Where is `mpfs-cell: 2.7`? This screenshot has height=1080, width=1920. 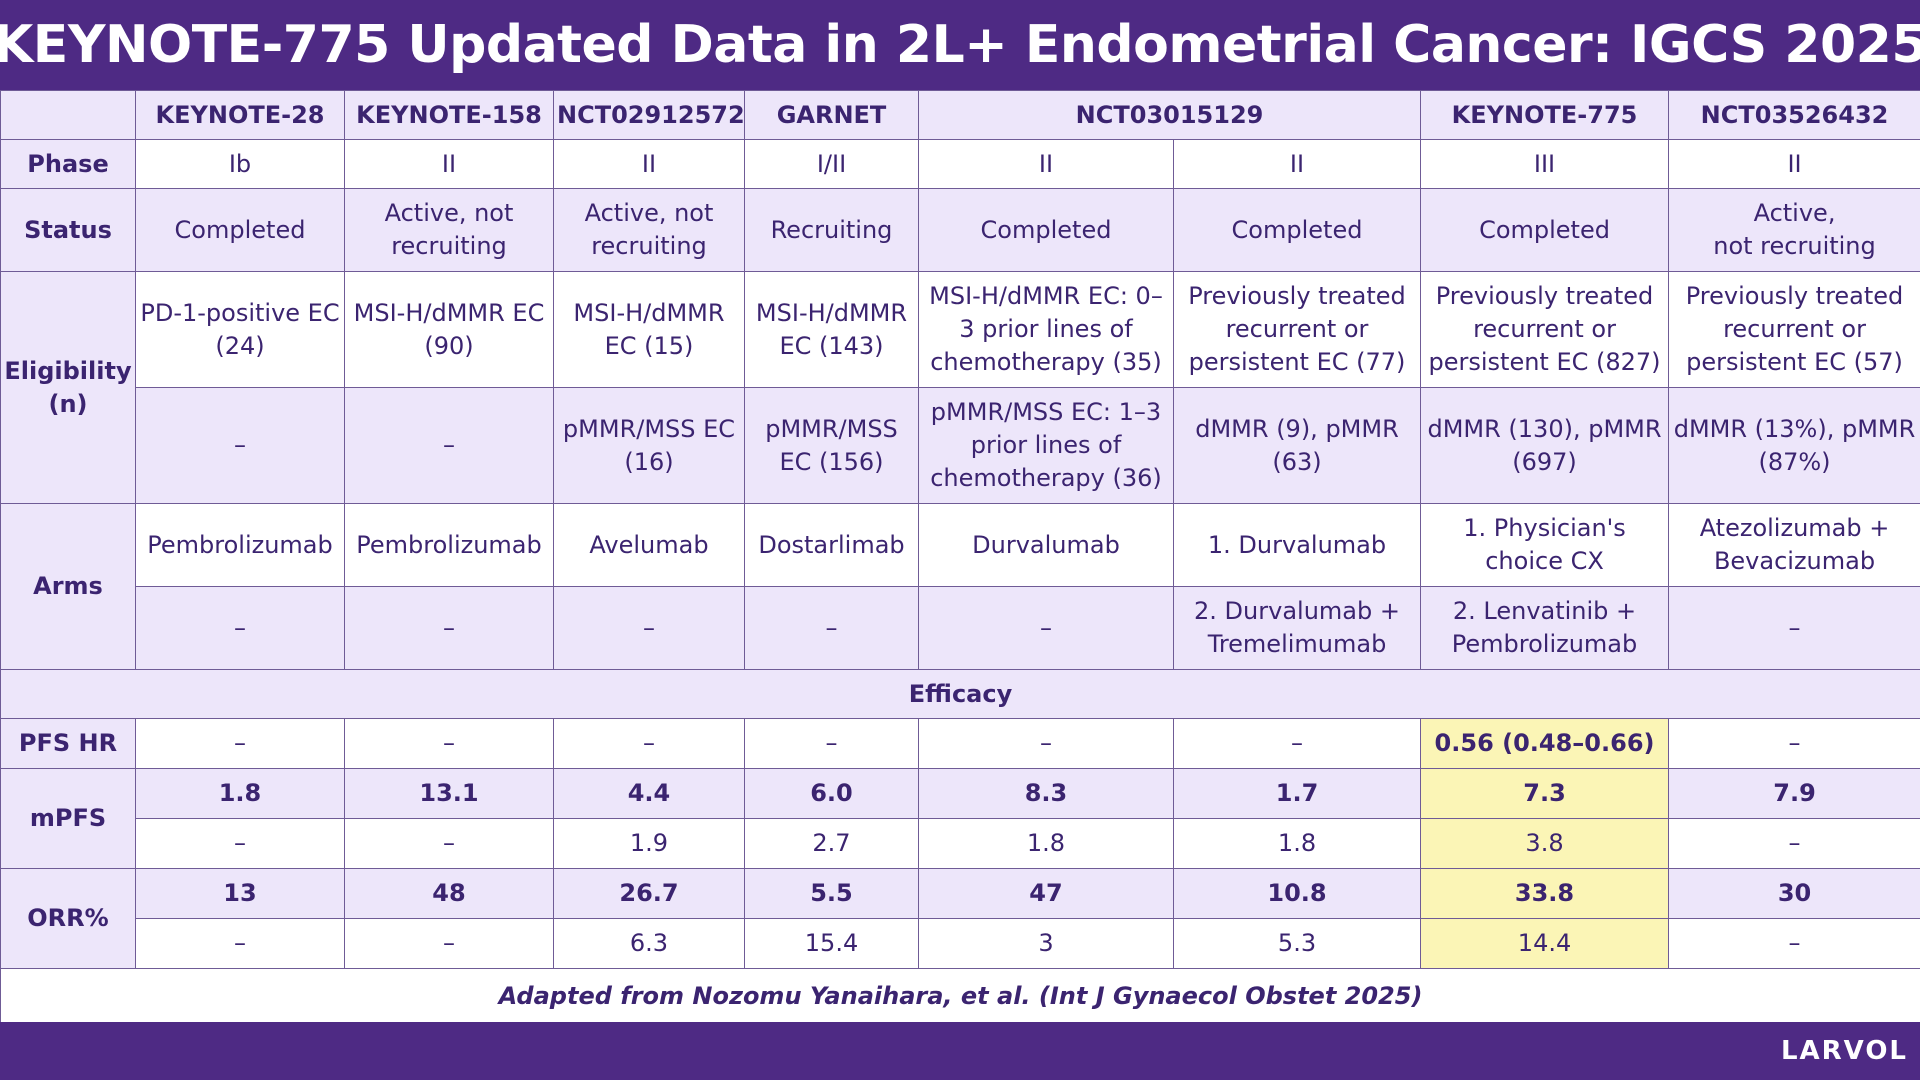
mpfs-cell: 2.7 is located at coordinates (831, 843).